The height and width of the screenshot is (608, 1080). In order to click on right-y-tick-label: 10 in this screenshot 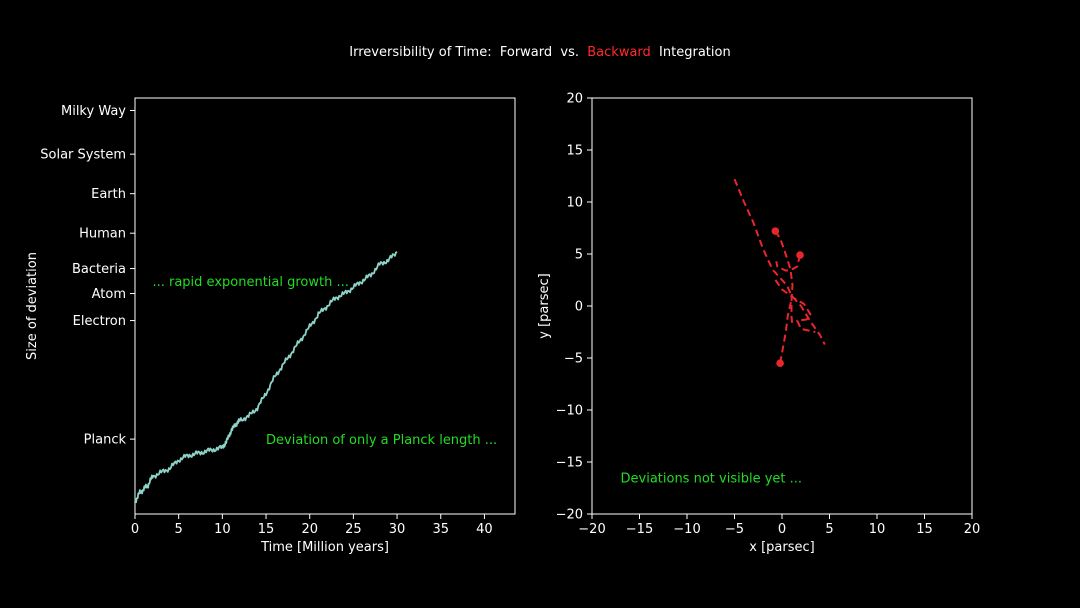, I will do `click(574, 203)`.